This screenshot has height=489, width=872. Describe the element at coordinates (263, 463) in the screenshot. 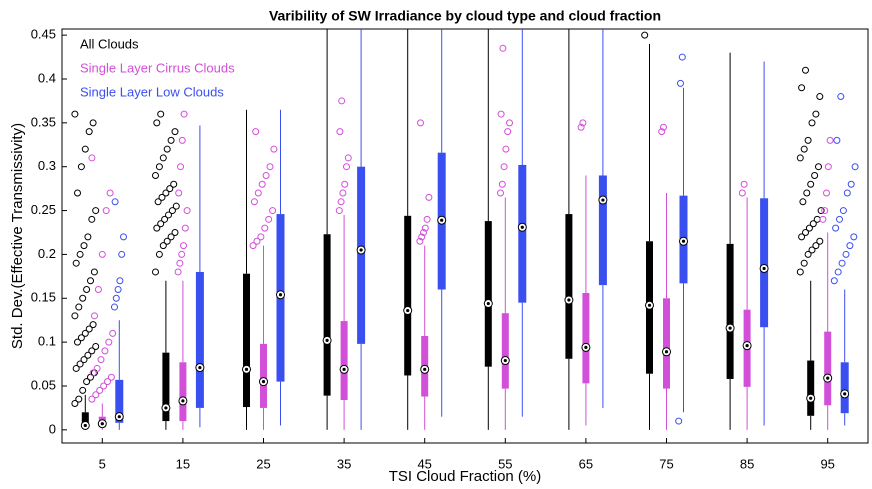

I see `x-tick-label: 25` at that location.